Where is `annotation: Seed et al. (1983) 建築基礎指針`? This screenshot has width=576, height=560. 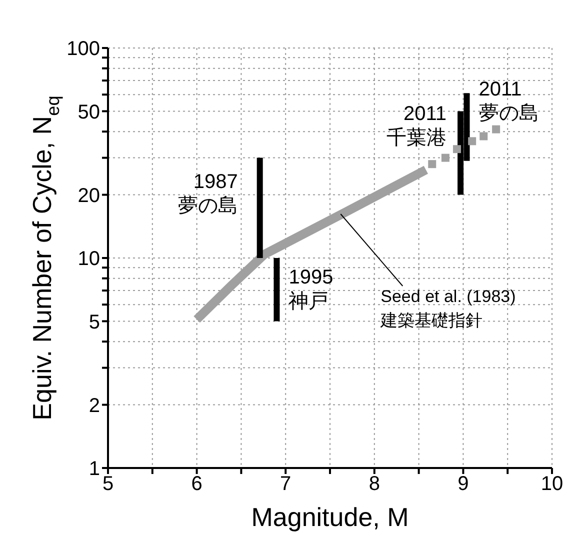 annotation: Seed et al. (1983) 建築基礎指針 is located at coordinates (448, 308).